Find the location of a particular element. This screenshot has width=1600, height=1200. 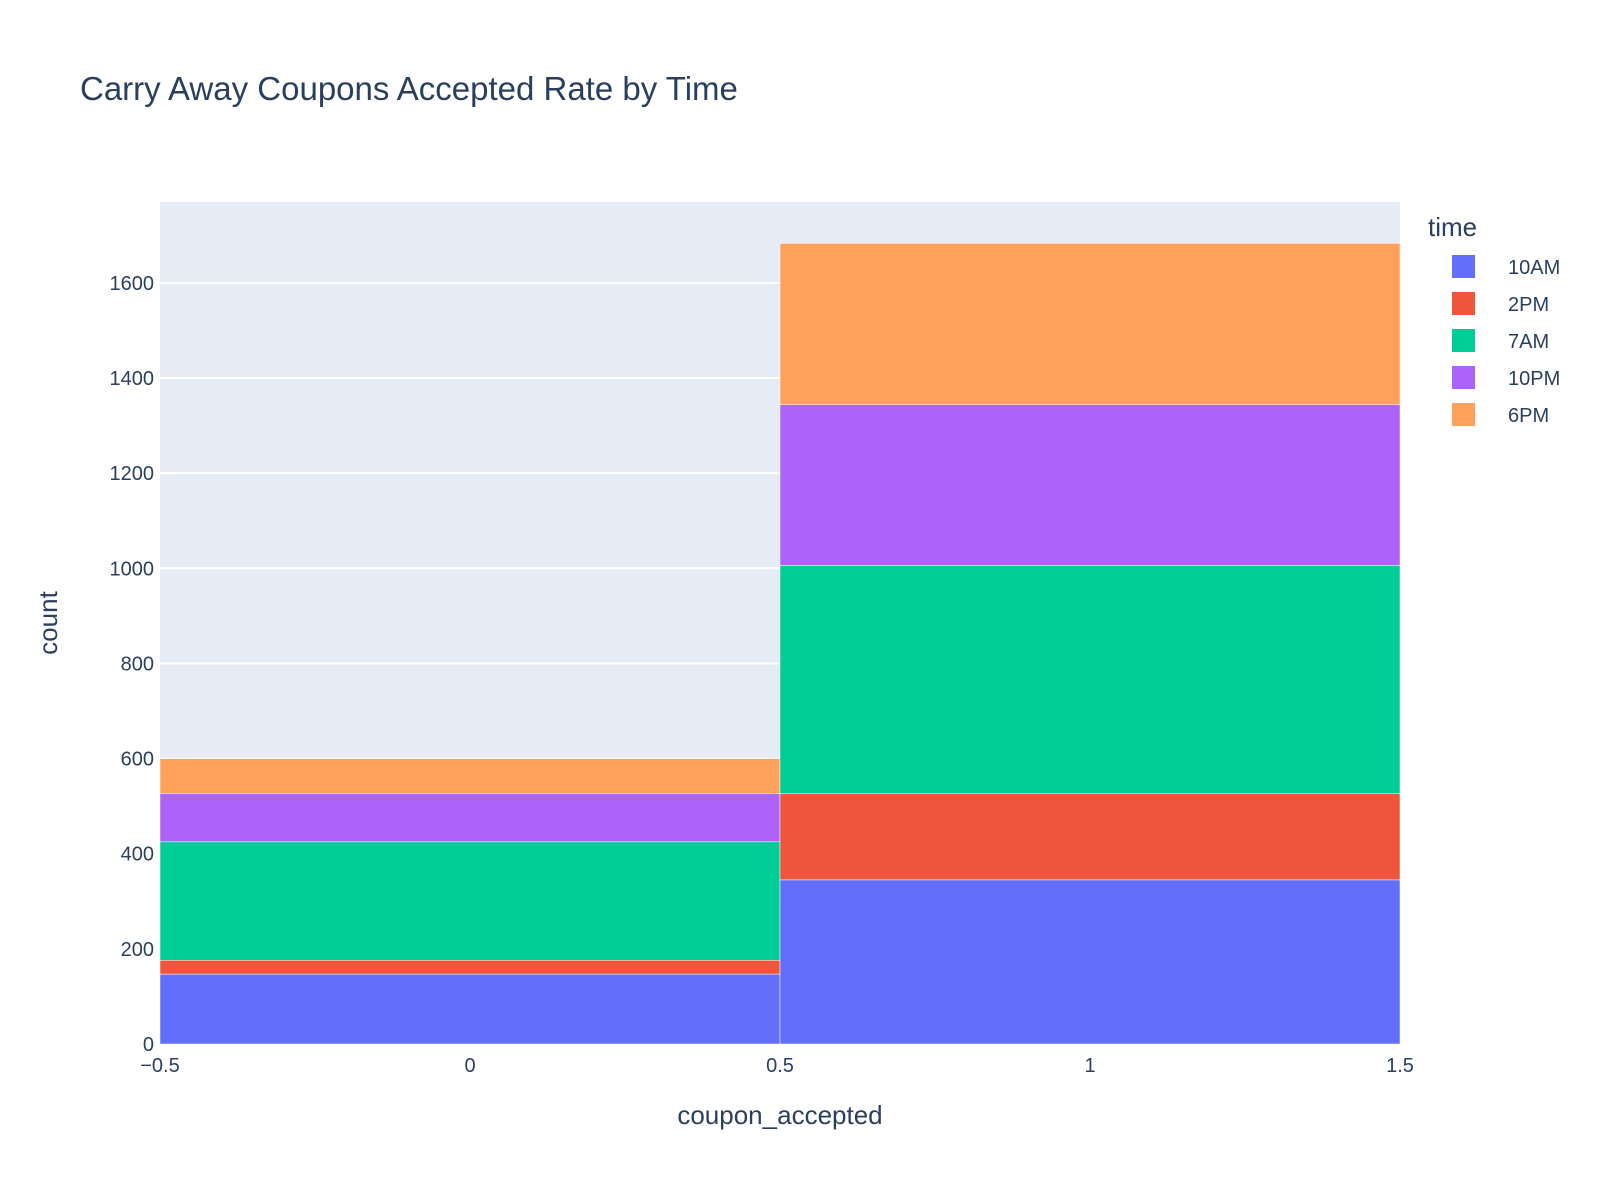

x-tick-label: 0 is located at coordinates (469, 1066).